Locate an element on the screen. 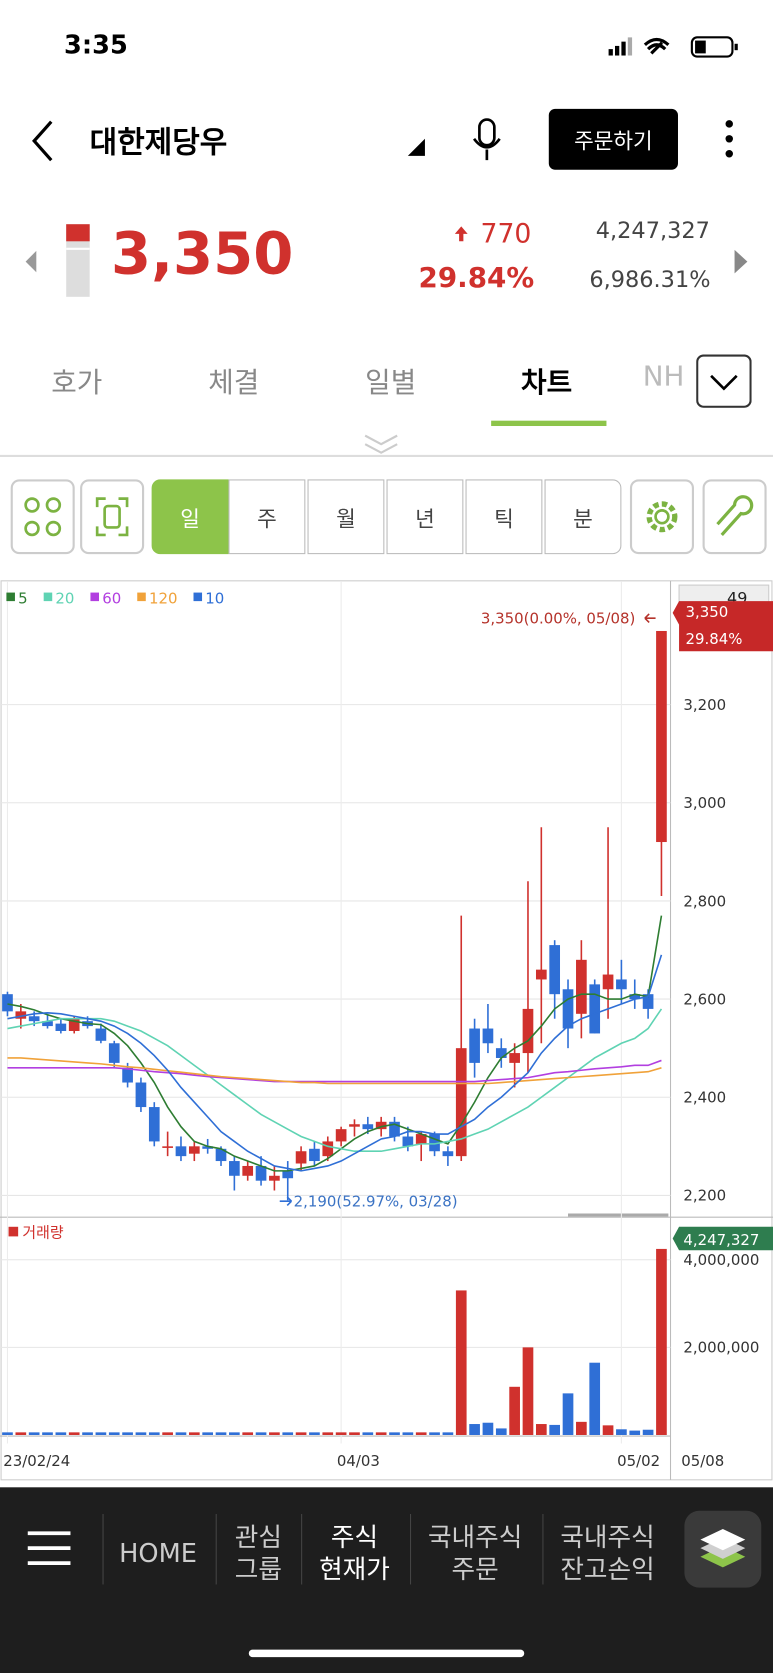  period-button: 년 is located at coordinates (425, 517).